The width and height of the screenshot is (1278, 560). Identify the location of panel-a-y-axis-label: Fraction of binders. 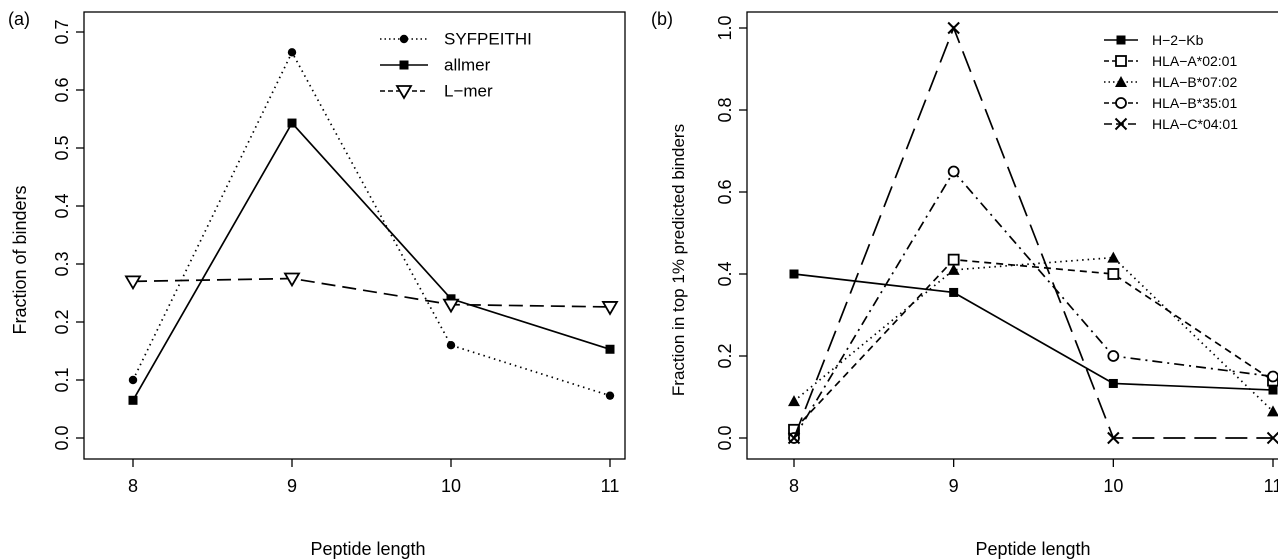
(20, 259).